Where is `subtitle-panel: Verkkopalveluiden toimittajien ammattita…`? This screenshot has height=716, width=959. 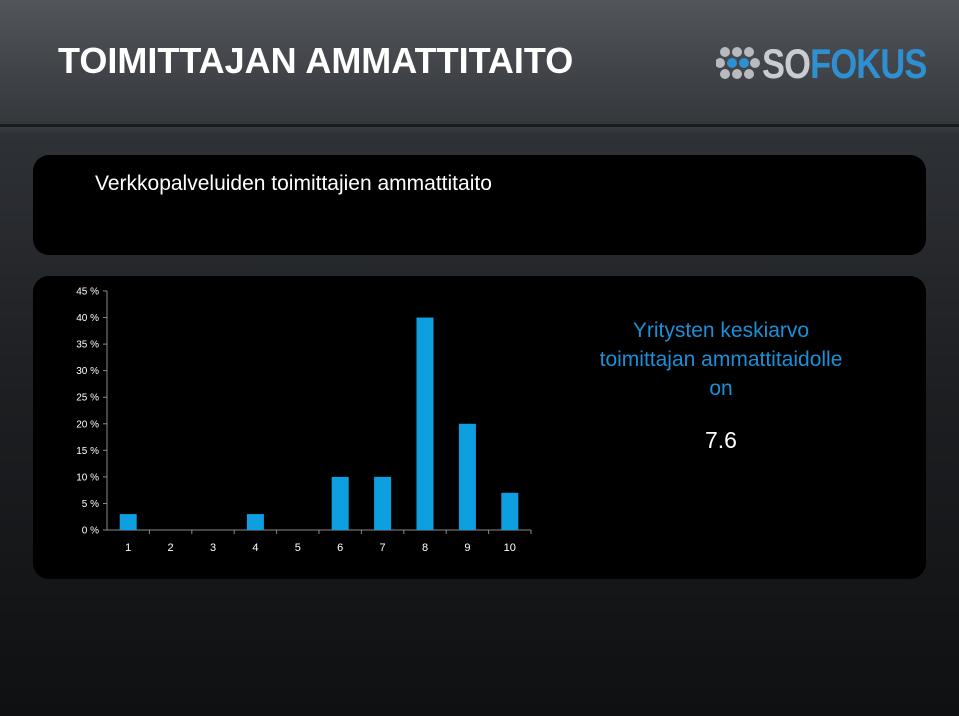 subtitle-panel: Verkkopalveluiden toimittajien ammattita… is located at coordinates (479, 205).